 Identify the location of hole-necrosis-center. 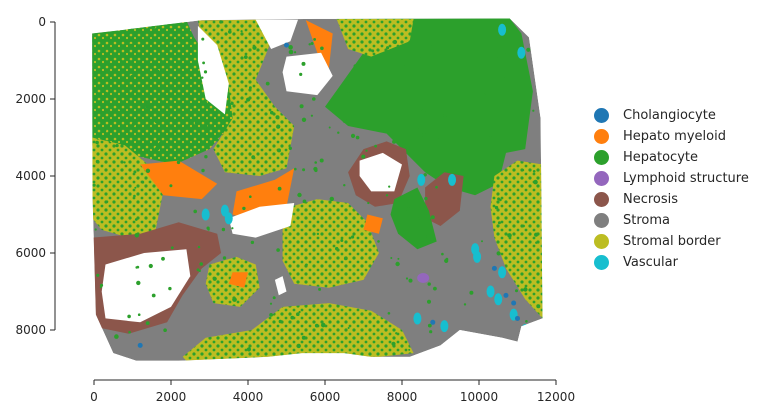
(380, 172).